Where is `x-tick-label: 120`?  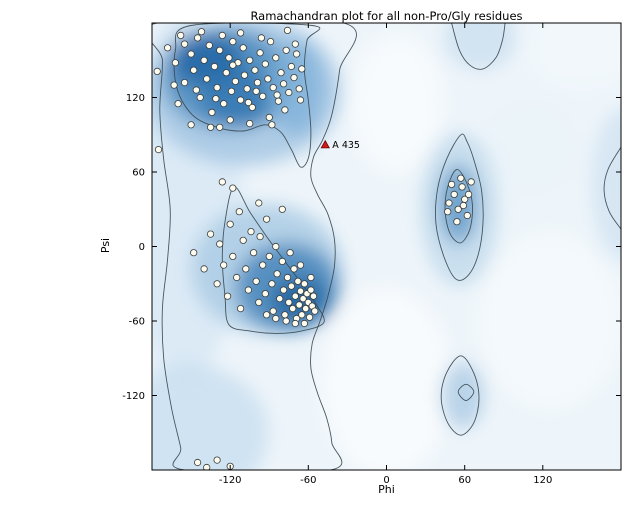 x-tick-label: 120 is located at coordinates (542, 480).